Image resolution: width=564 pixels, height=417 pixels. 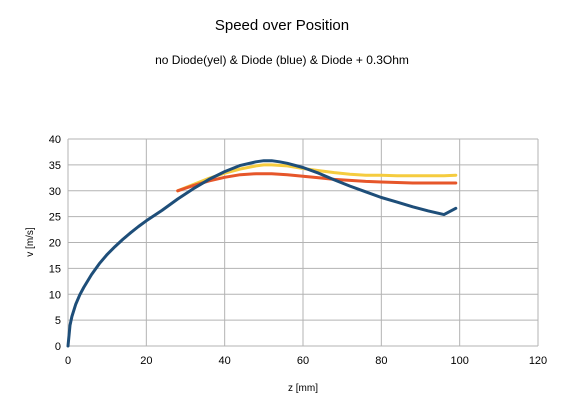 I want to click on x-tick-label: 120, so click(x=538, y=361).